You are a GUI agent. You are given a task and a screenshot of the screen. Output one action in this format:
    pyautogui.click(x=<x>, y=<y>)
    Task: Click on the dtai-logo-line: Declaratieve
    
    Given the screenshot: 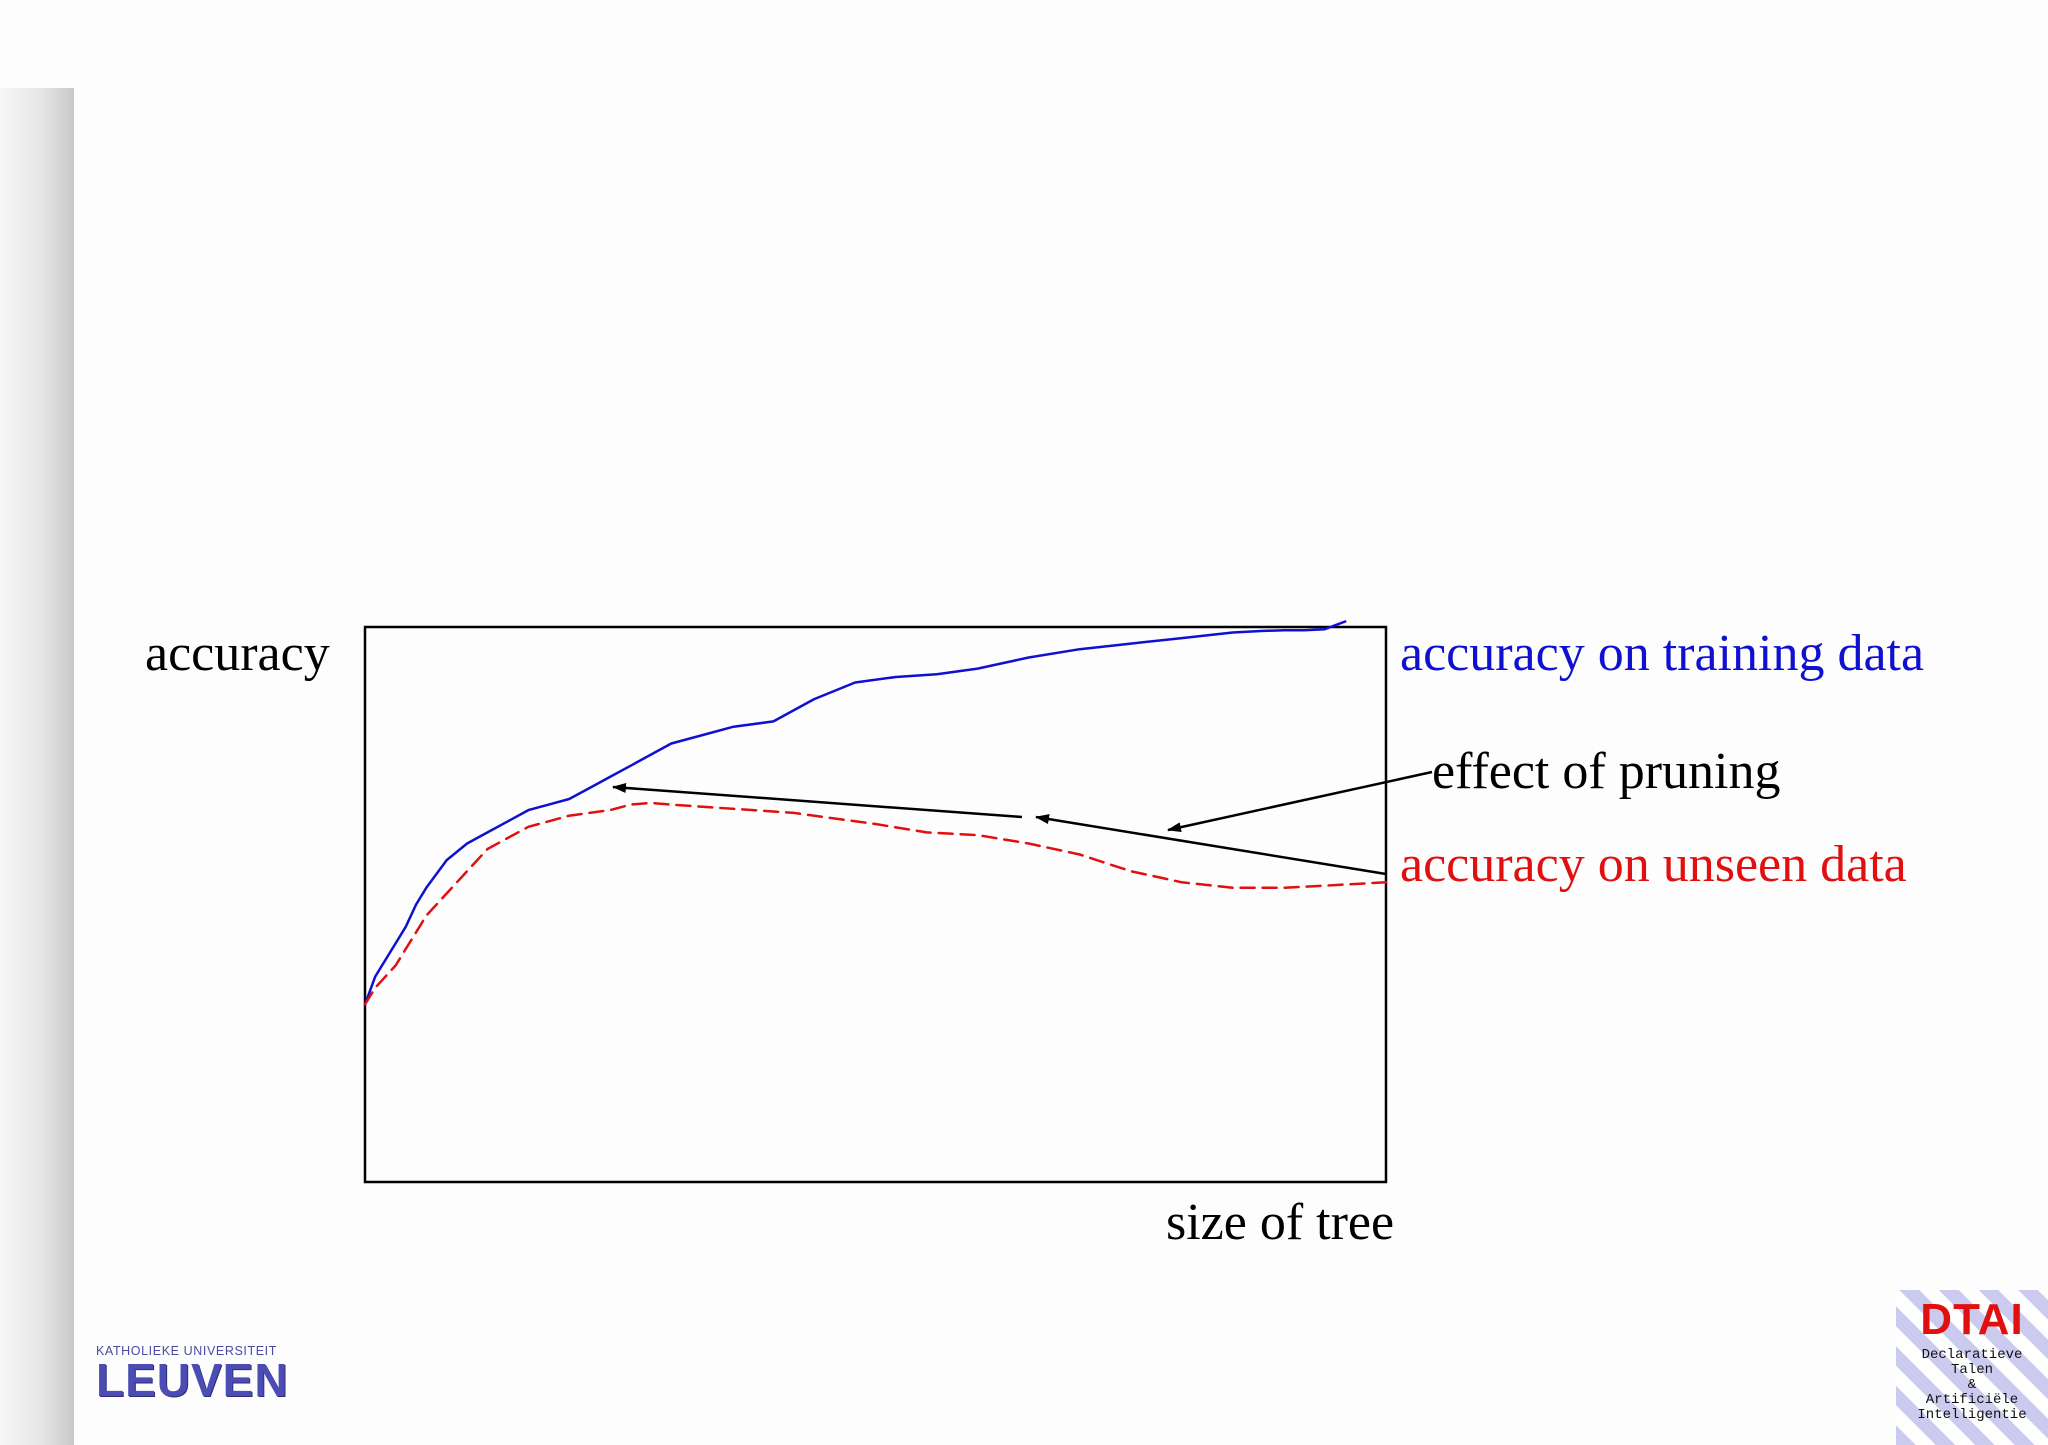 What is the action you would take?
    pyautogui.click(x=1972, y=1355)
    